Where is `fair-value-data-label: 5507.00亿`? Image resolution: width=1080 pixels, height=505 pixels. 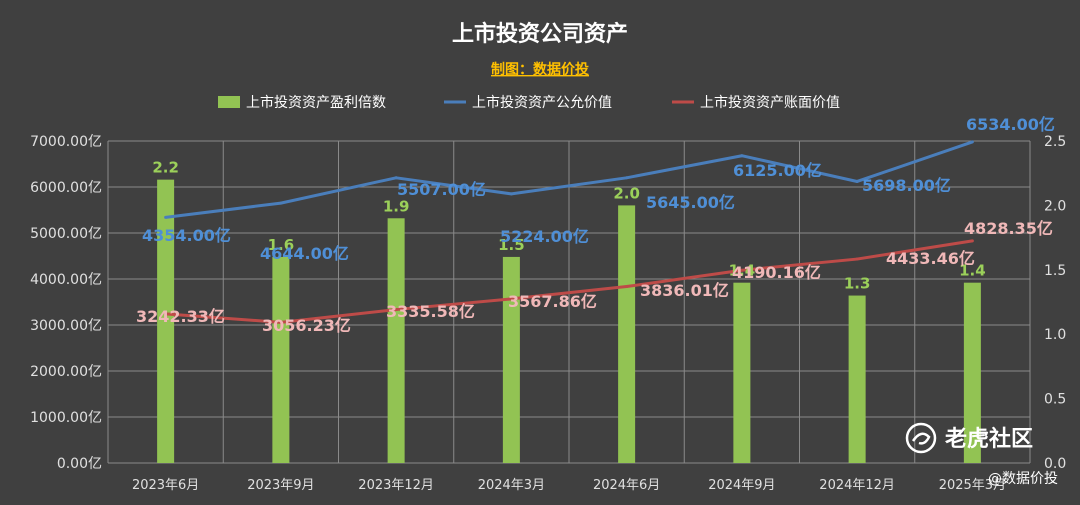
fair-value-data-label: 5507.00亿 is located at coordinates (441, 189).